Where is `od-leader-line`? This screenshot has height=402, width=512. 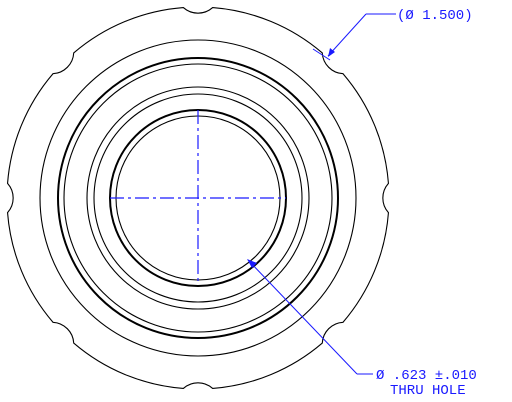 od-leader-line is located at coordinates (347, 35).